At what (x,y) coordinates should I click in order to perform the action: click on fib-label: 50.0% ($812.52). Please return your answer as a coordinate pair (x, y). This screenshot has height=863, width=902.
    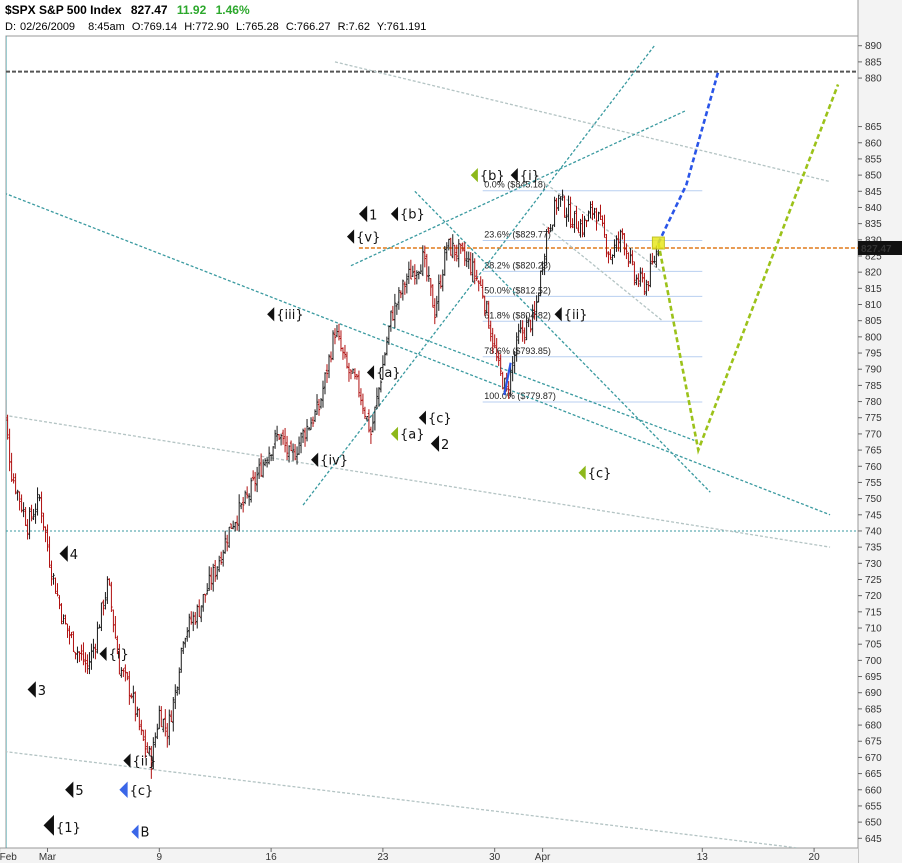
    Looking at the image, I should click on (517, 290).